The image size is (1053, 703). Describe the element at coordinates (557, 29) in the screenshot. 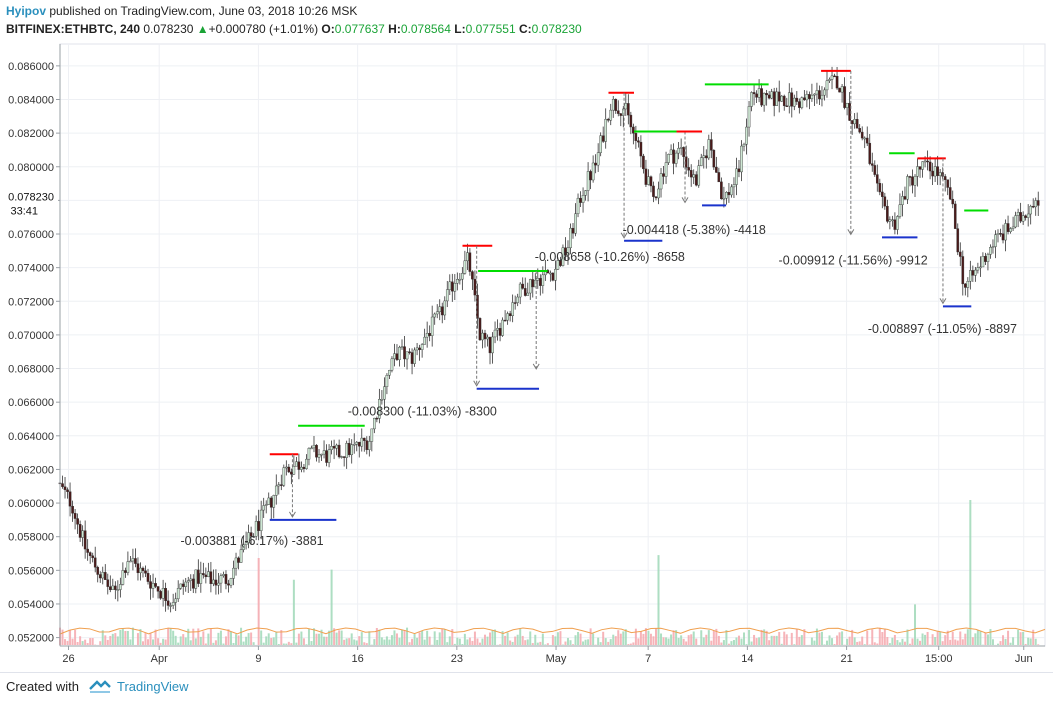

I see `close-value: 0.078230` at that location.